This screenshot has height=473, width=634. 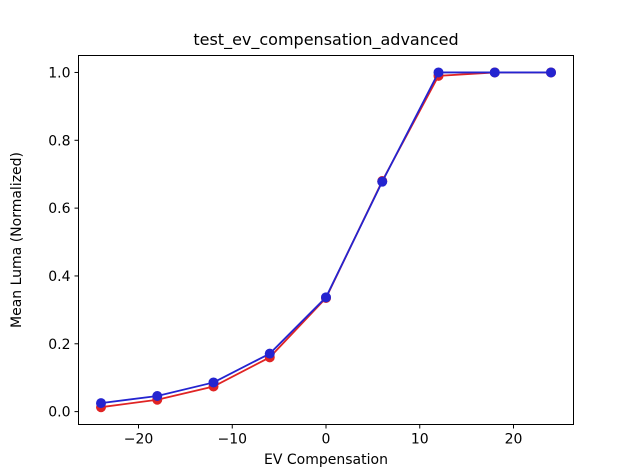 I want to click on y-tick-label: 0.2, so click(x=59, y=345).